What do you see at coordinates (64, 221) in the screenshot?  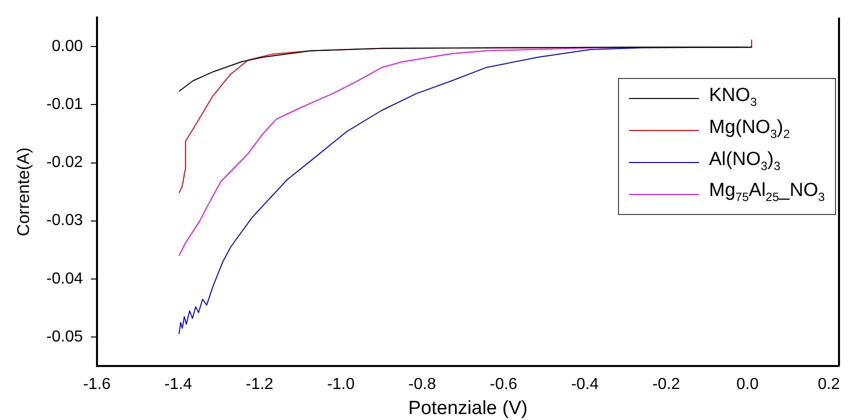 I see `y-tick-label: -0.03` at bounding box center [64, 221].